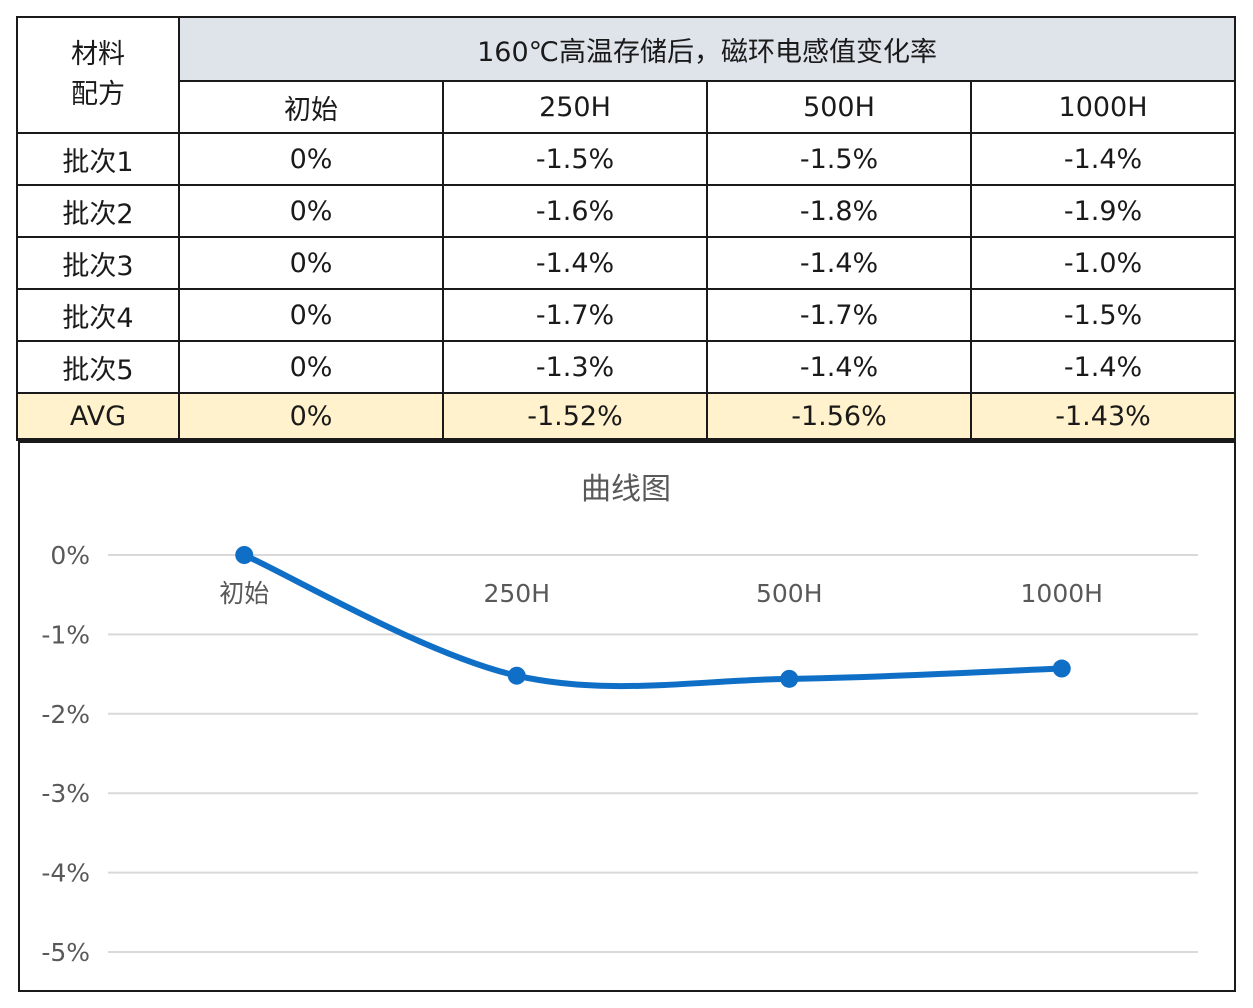  Describe the element at coordinates (244, 593) in the screenshot. I see `x-tick-label: 初始` at that location.